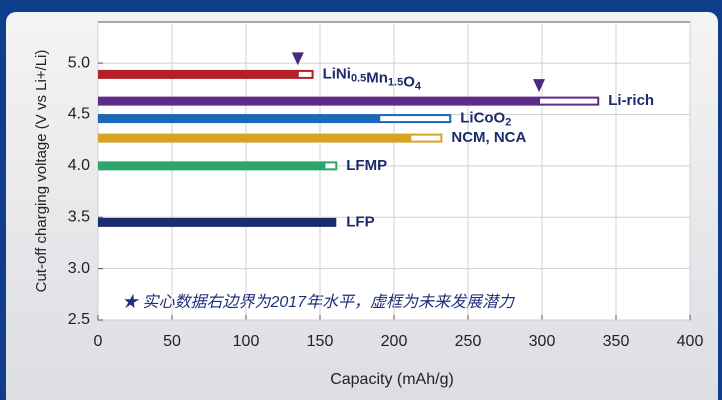 The width and height of the screenshot is (722, 400). What do you see at coordinates (372, 78) in the screenshot?
I see `series-label: LiNi0.5Mn1.5O4` at bounding box center [372, 78].